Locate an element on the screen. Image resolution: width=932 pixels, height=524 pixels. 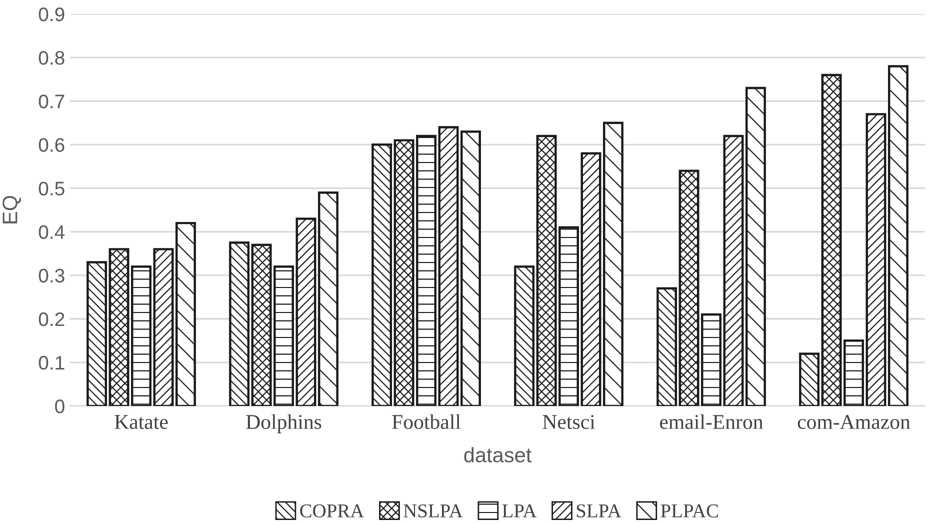
y-tick-label: 0.1 is located at coordinates (51, 363).